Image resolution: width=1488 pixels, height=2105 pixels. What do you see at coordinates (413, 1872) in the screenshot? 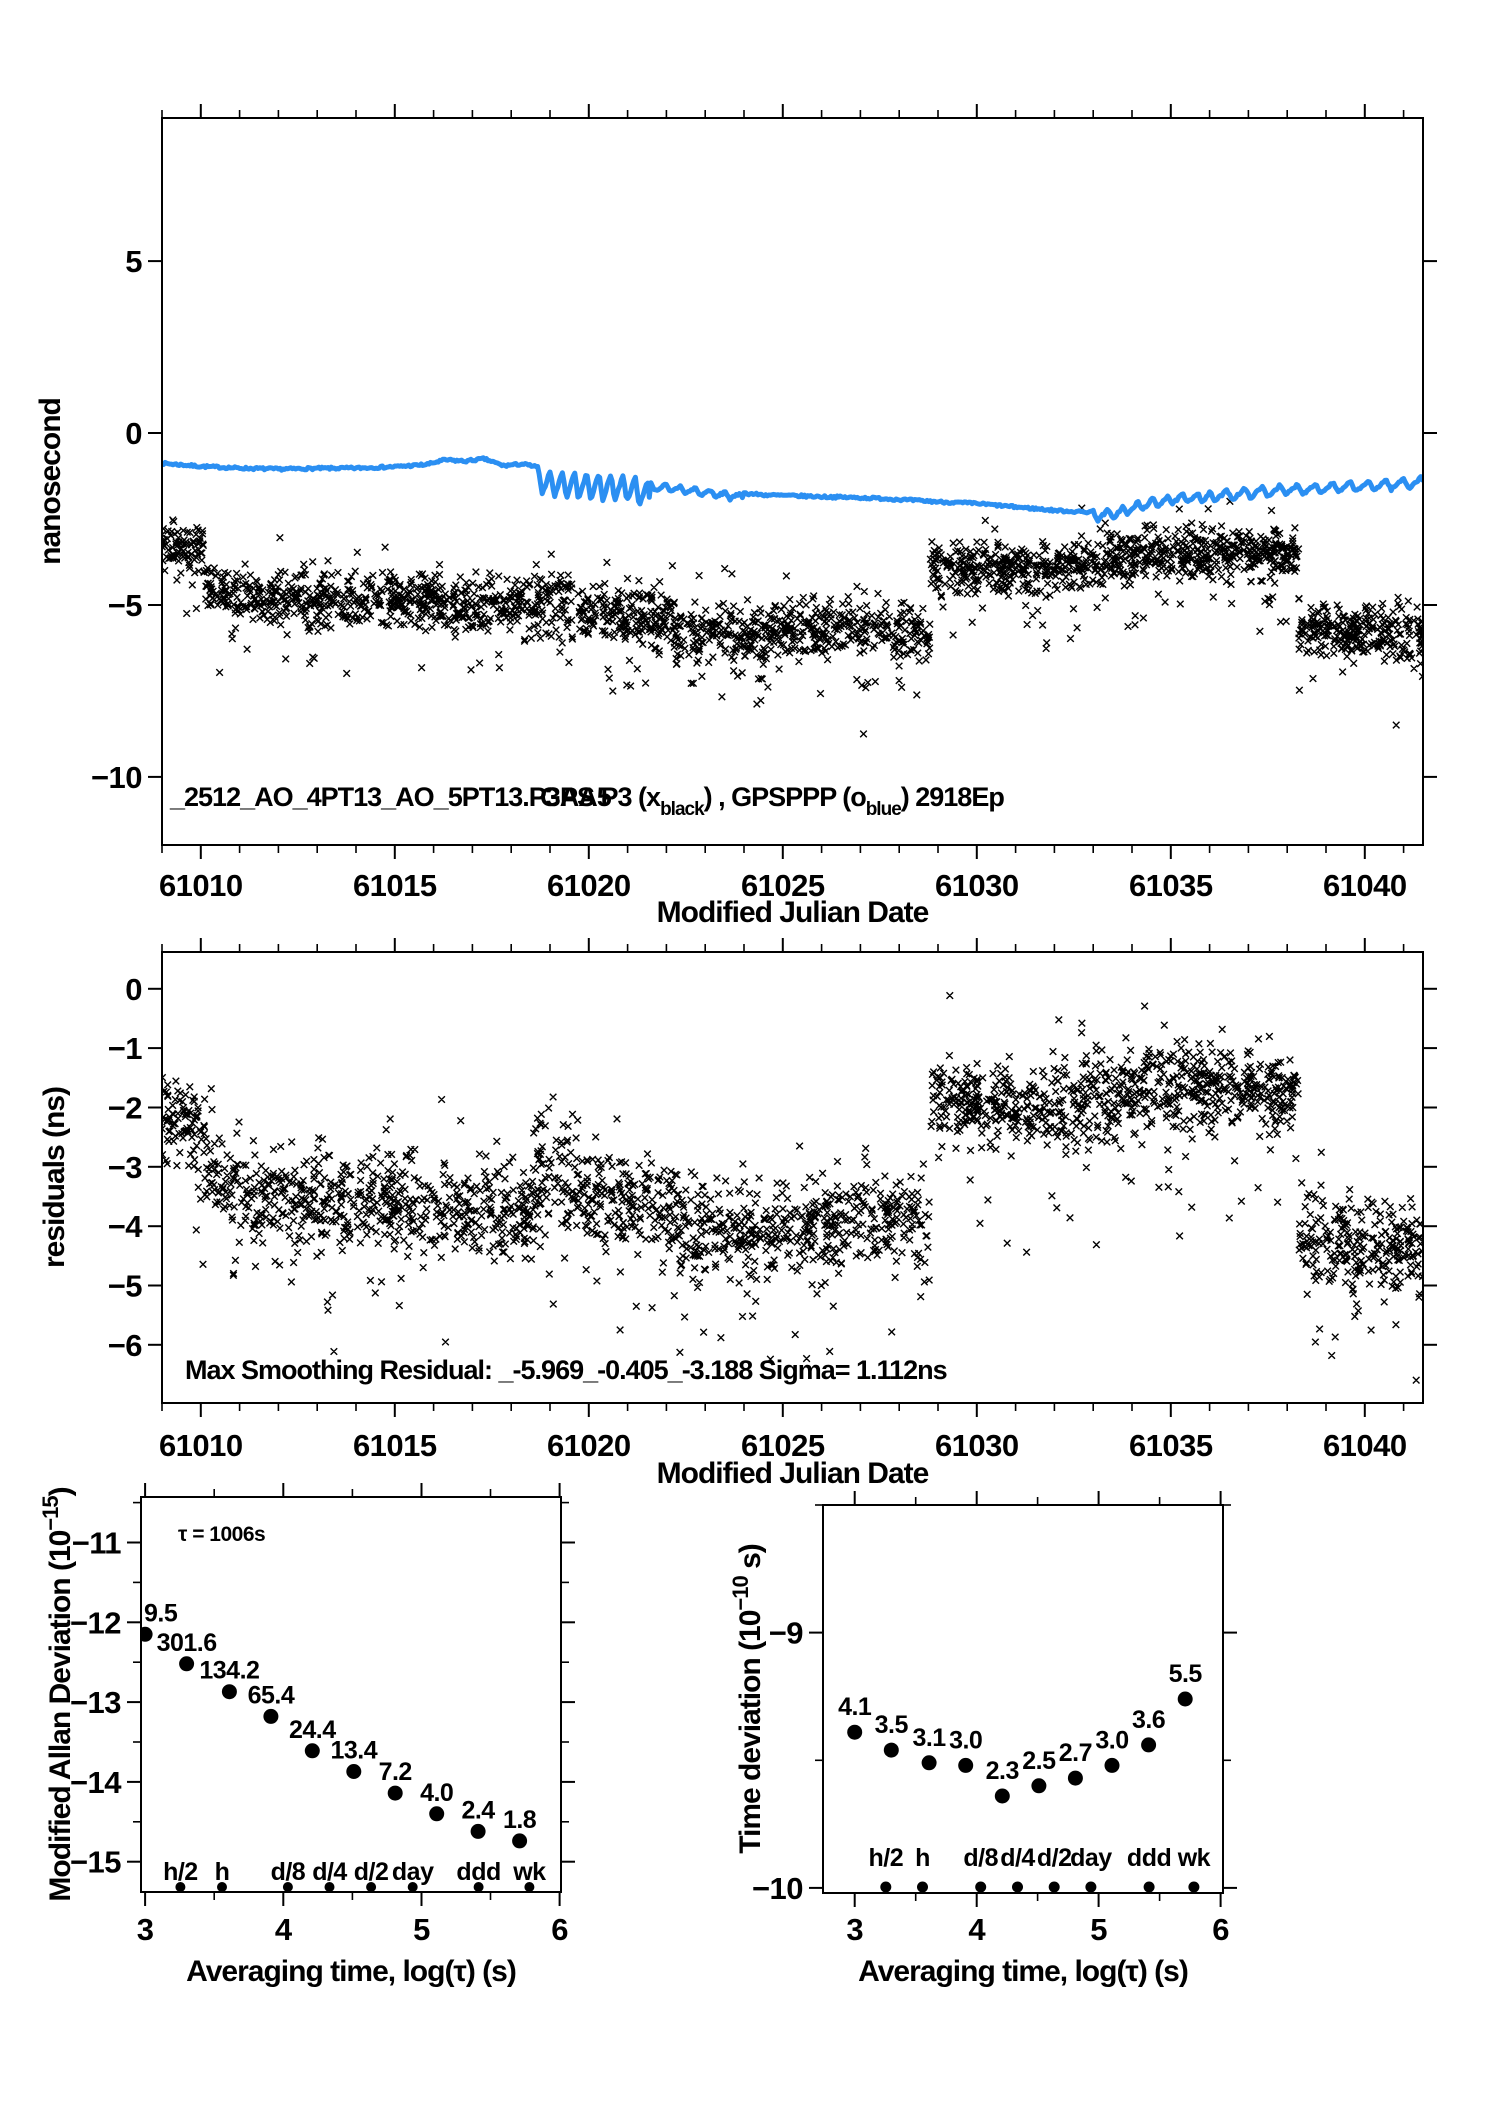
I see `mdev-tau-label: day` at bounding box center [413, 1872].